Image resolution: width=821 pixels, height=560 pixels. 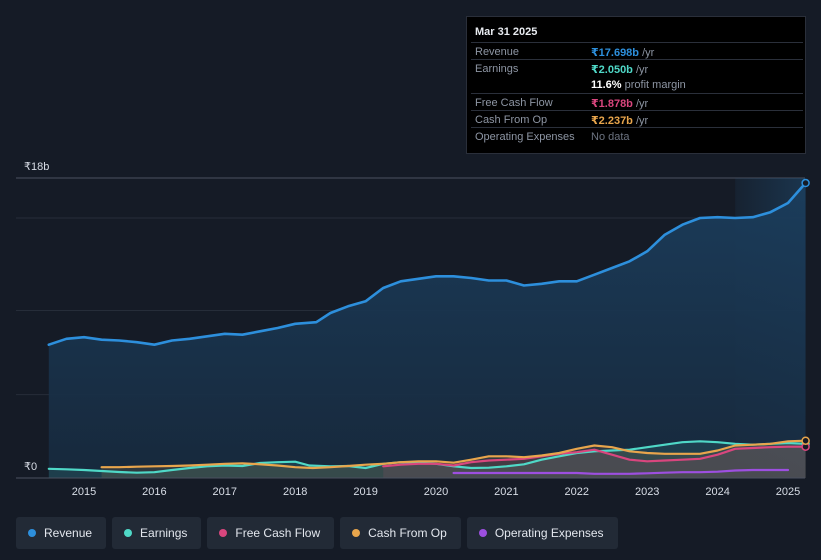 I want to click on free-cash-flow-area, so click(x=594, y=462).